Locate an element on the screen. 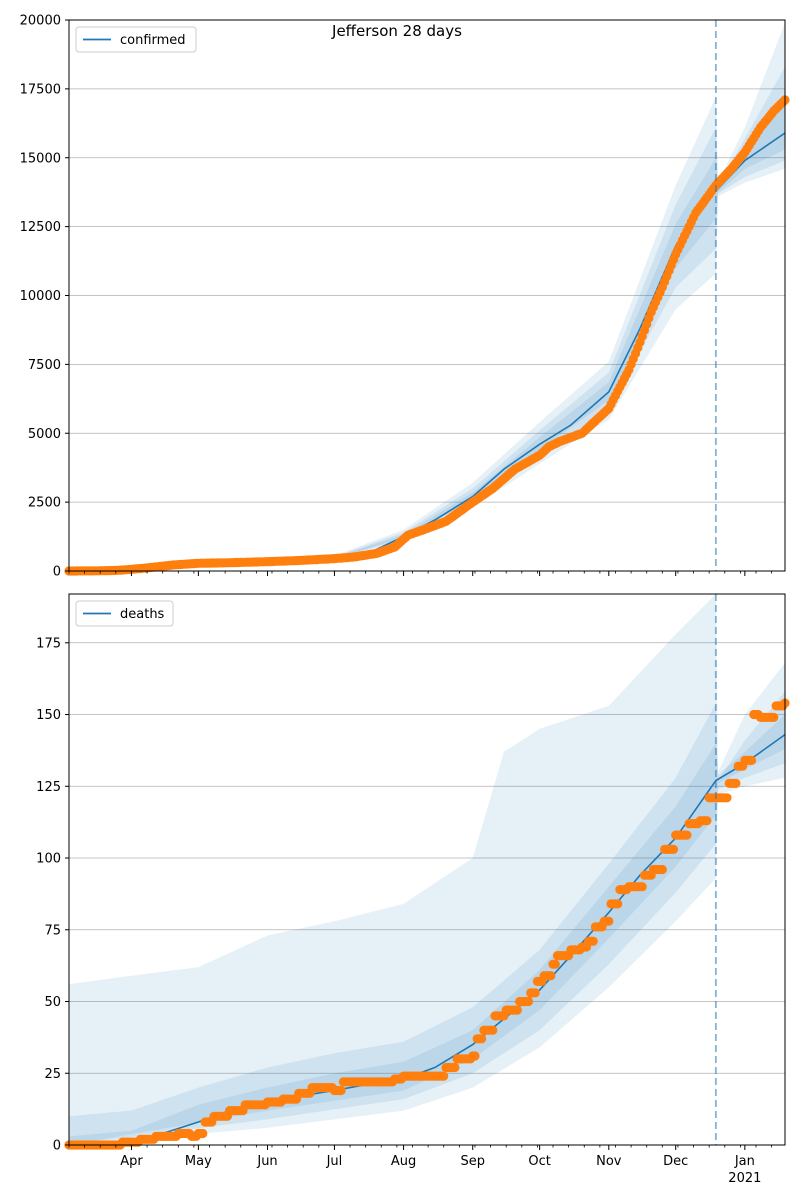 This screenshot has height=1200, width=800. legend-label: confirmed is located at coordinates (153, 40).